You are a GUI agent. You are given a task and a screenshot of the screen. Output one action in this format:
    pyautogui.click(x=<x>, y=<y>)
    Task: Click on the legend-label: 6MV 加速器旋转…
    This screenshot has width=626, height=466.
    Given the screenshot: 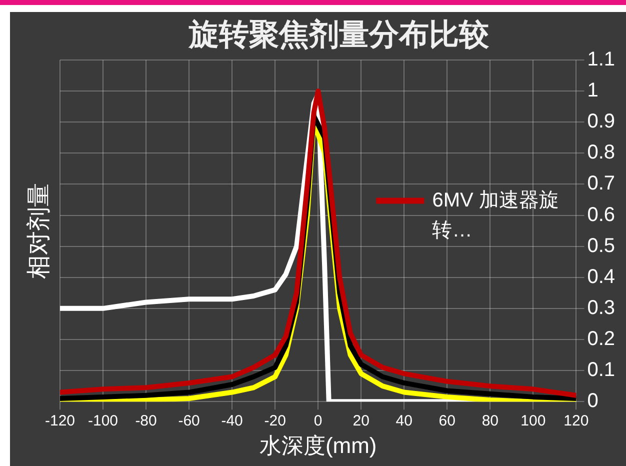 What is the action you would take?
    pyautogui.click(x=495, y=215)
    